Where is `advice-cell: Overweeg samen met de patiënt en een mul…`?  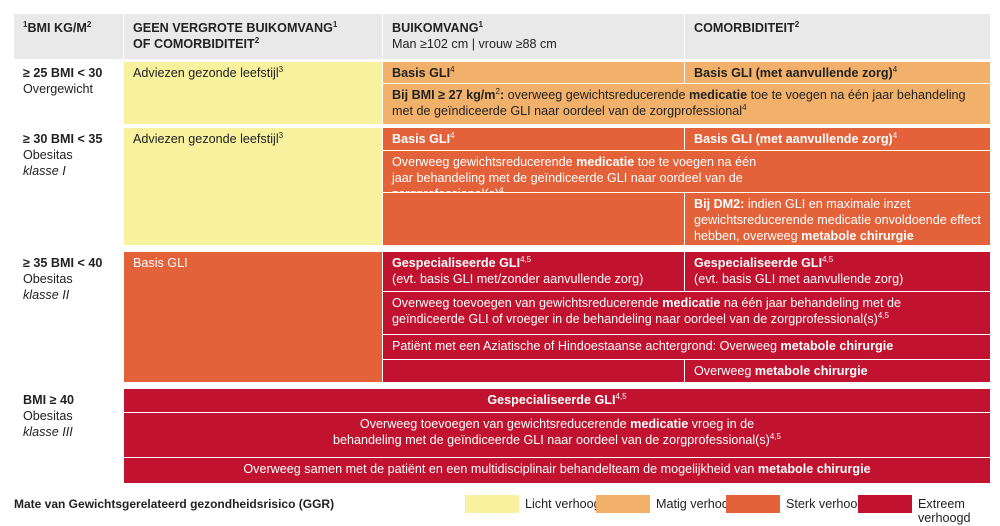 advice-cell: Overweeg samen met de patiënt en een mul… is located at coordinates (557, 470).